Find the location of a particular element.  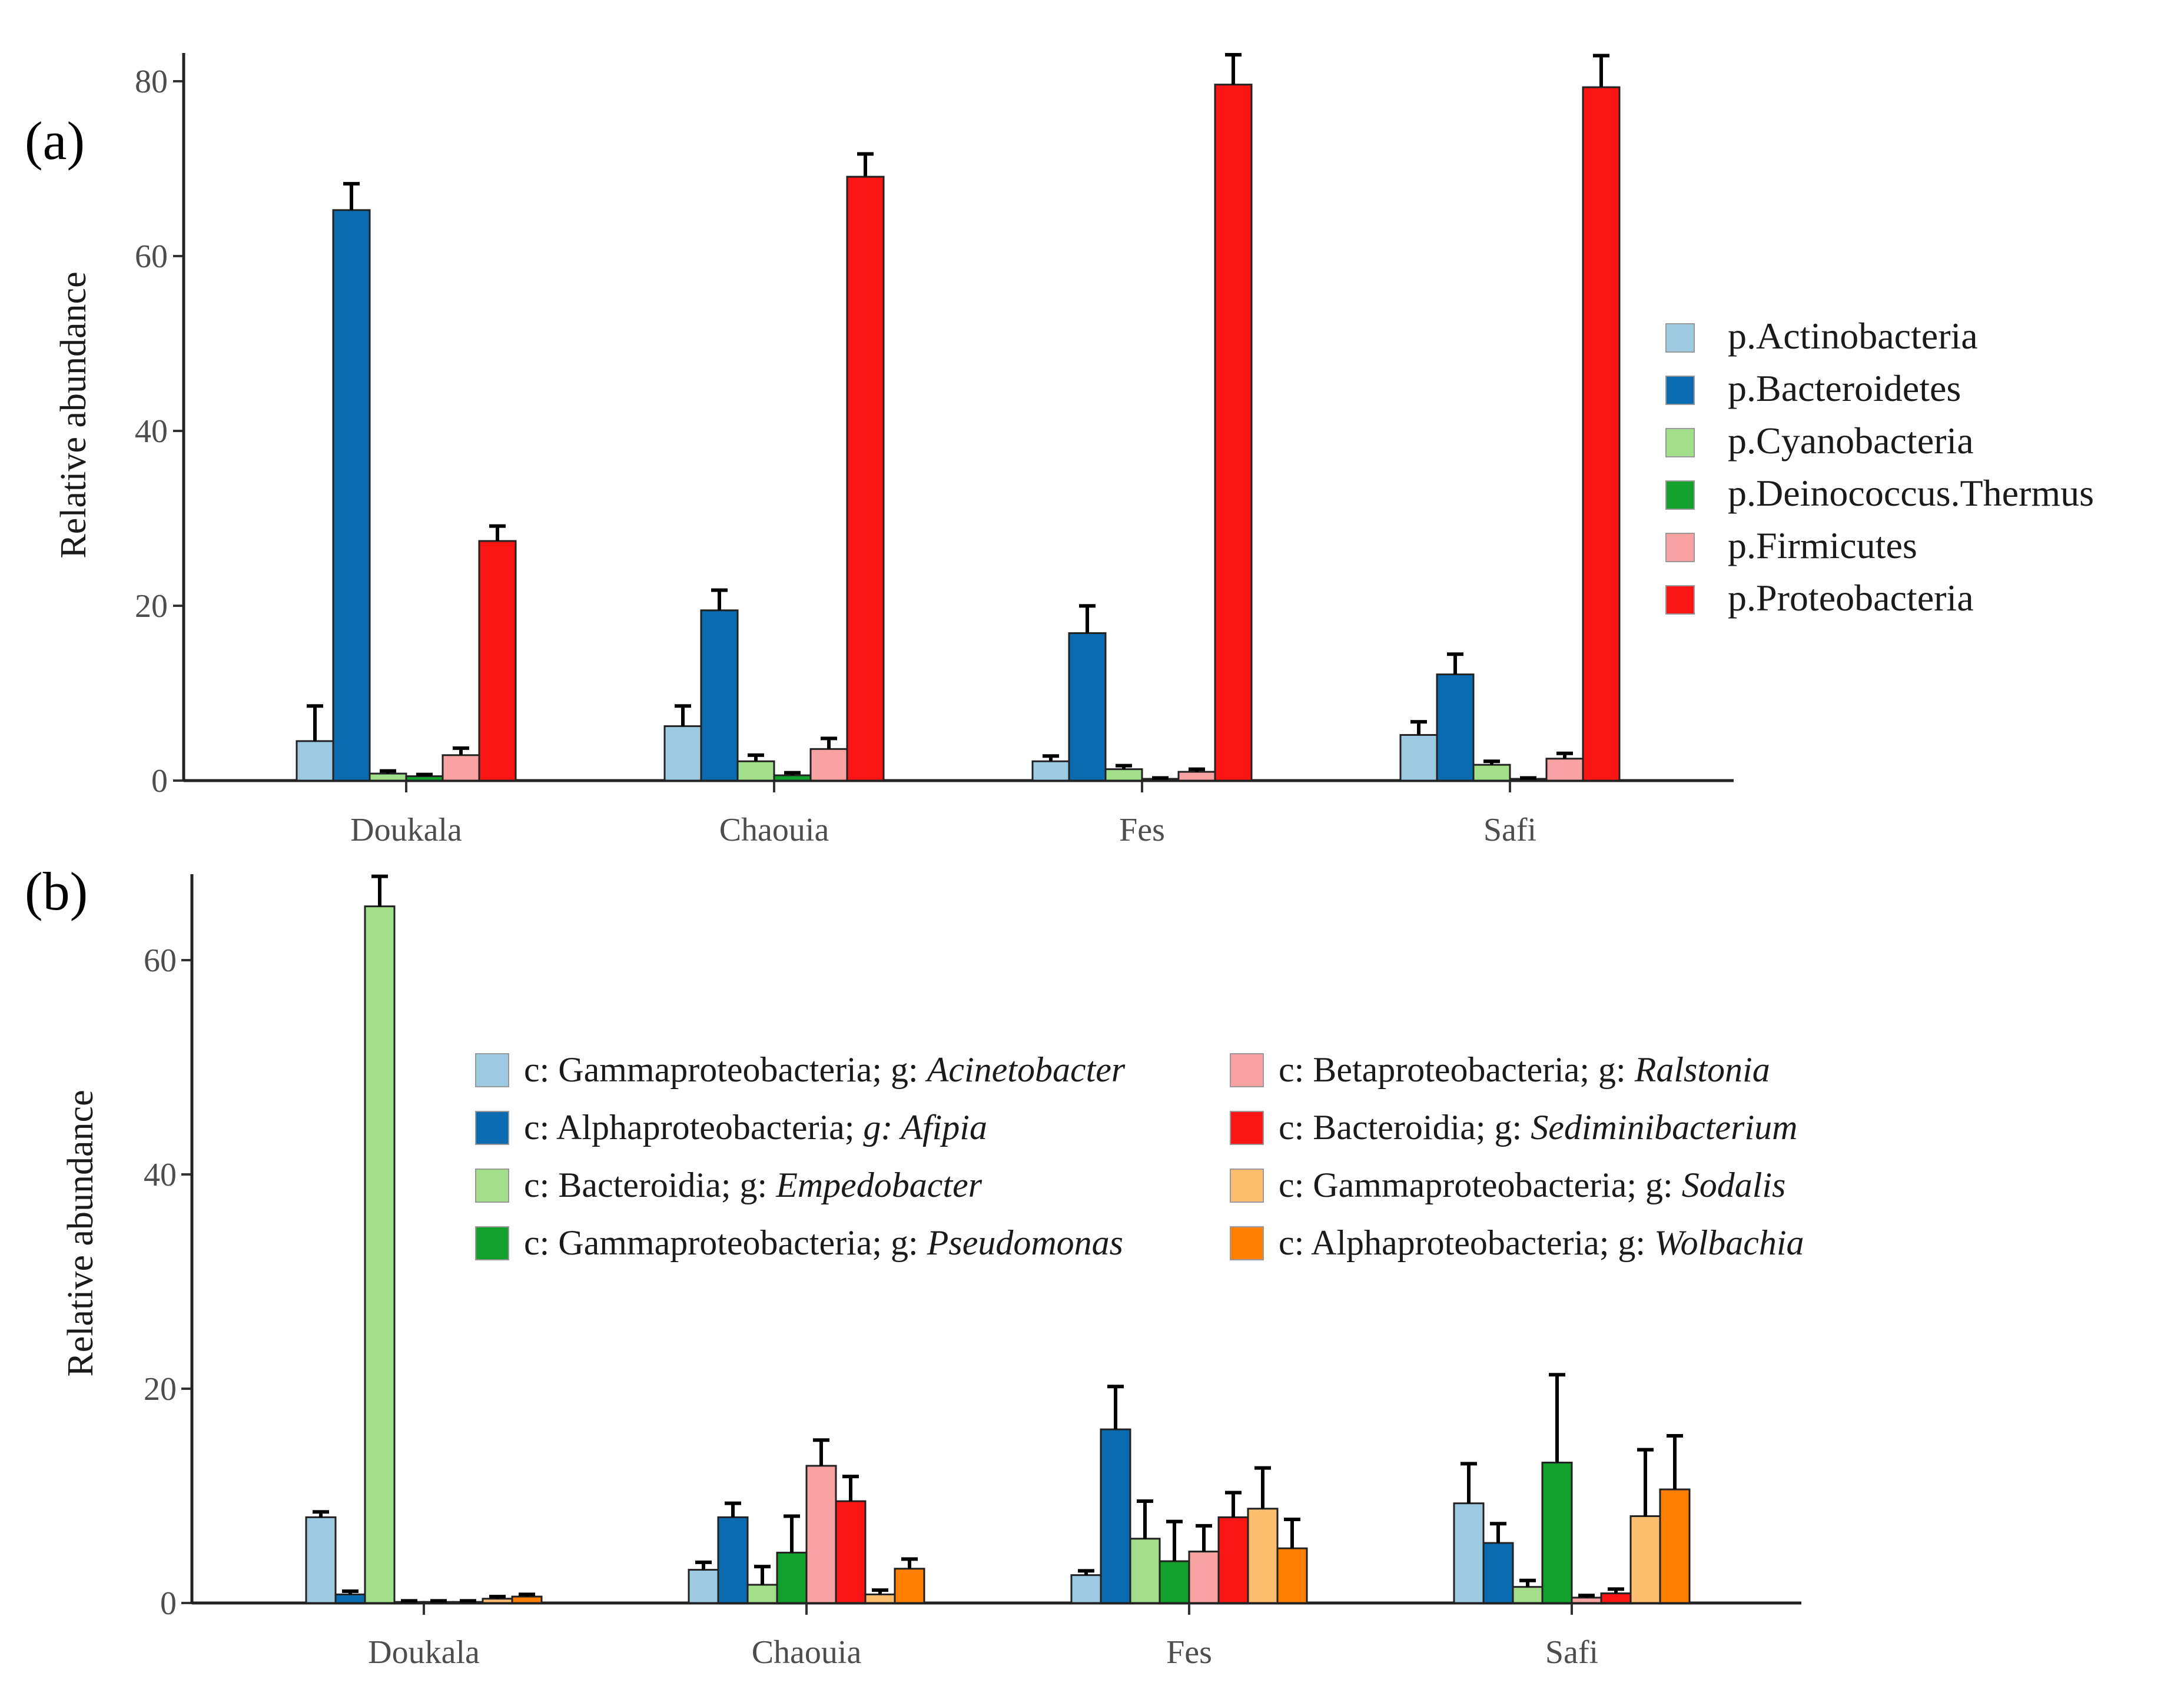

panel-a-xtick-doukala: Doukala is located at coordinates (406, 830).